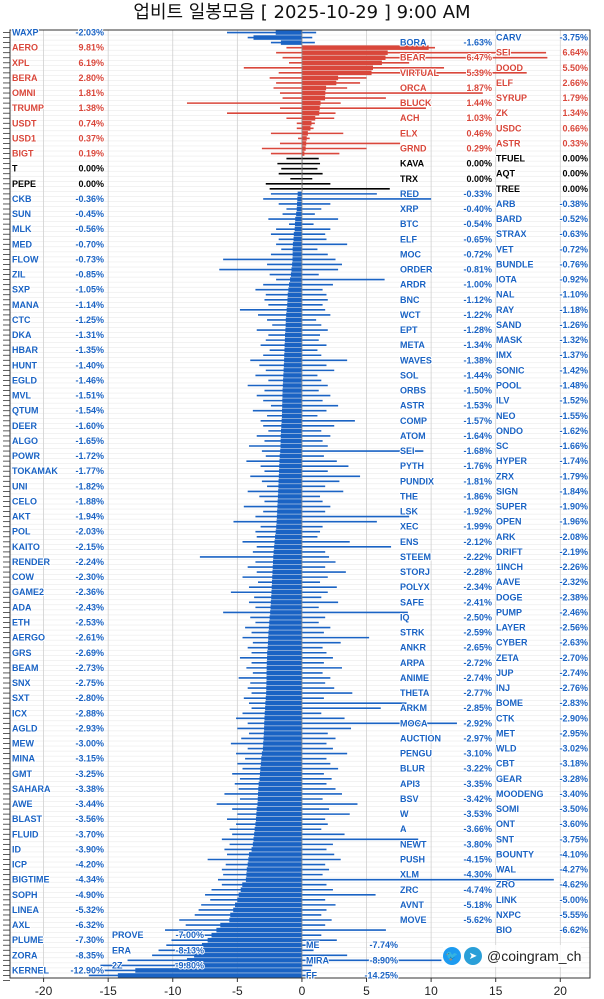  Describe the element at coordinates (573, 854) in the screenshot. I see `change-label: -4.10%` at that location.